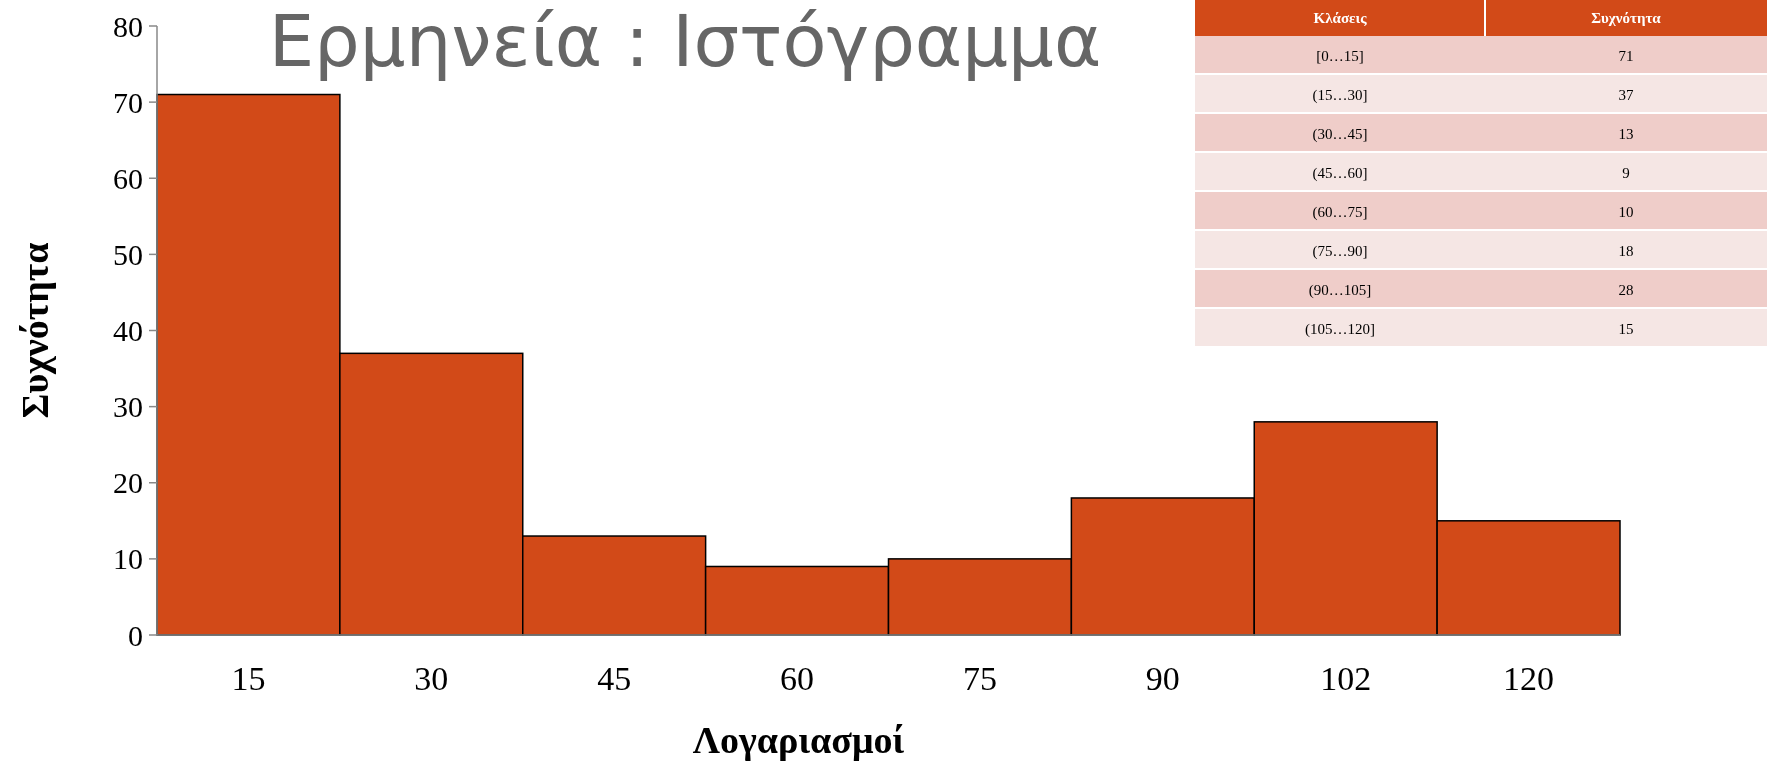 This screenshot has width=1767, height=773. Describe the element at coordinates (1340, 290) in the screenshot. I see `category-label: (90…105]` at that location.